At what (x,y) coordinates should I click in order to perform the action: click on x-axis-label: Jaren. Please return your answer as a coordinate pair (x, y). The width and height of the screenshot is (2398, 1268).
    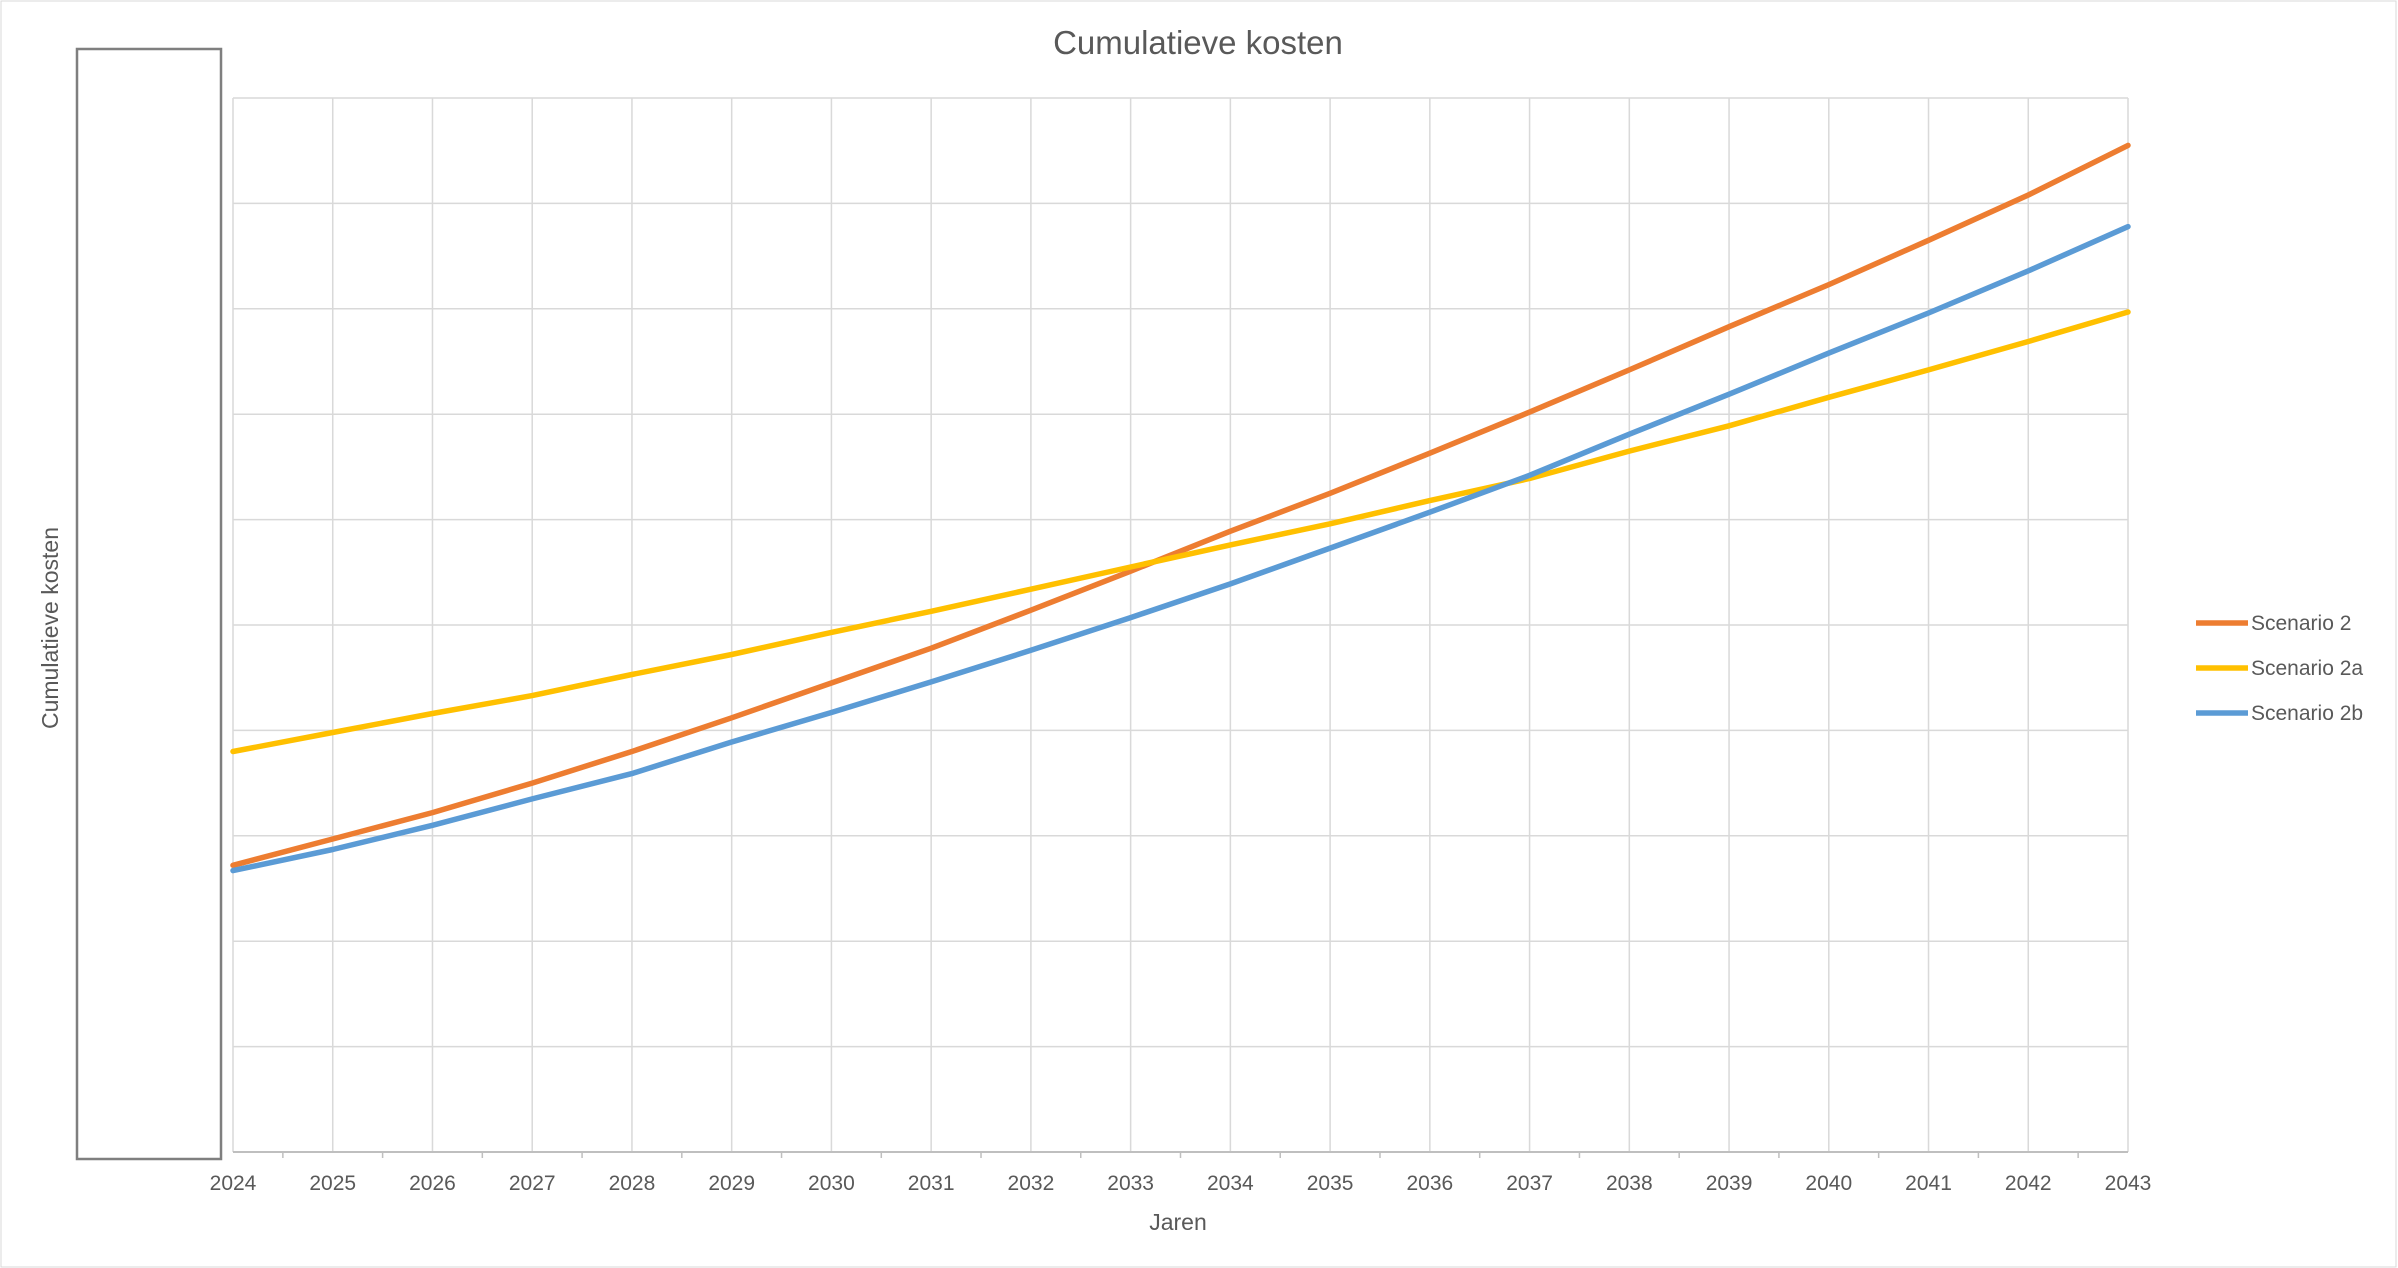
    Looking at the image, I should click on (1178, 1222).